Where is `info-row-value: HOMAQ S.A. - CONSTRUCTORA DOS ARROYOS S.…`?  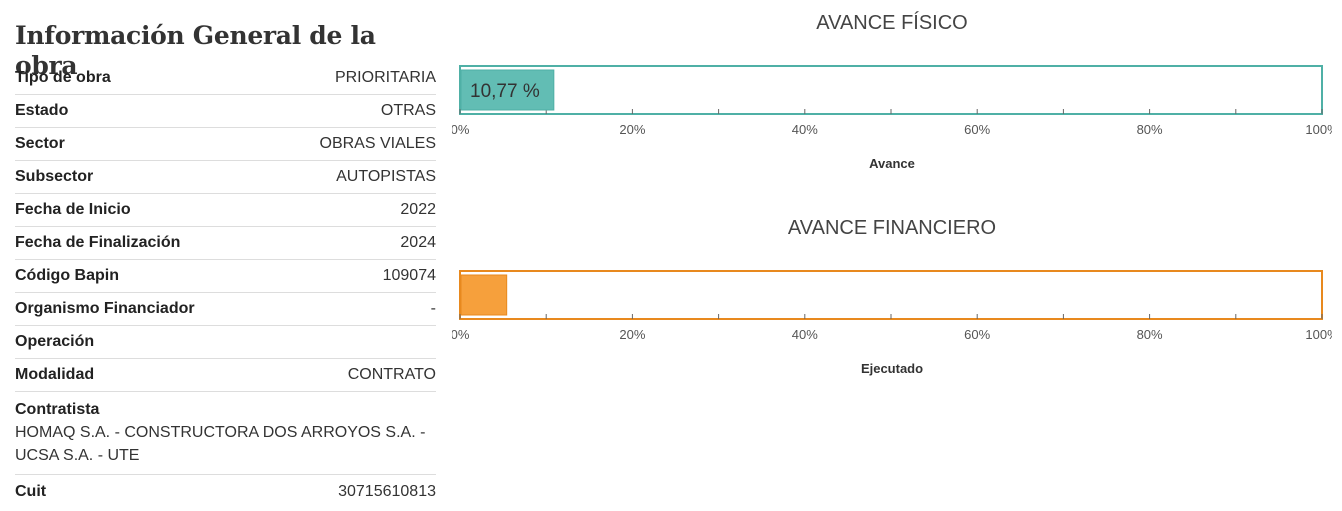
info-row-value: HOMAQ S.A. - CONSTRUCTORA DOS ARROYOS S.… is located at coordinates (220, 444).